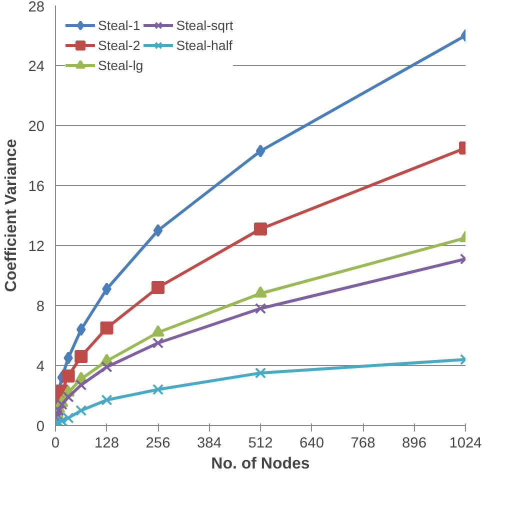 The height and width of the screenshot is (521, 510). I want to click on x-tick-label: 896, so click(414, 444).